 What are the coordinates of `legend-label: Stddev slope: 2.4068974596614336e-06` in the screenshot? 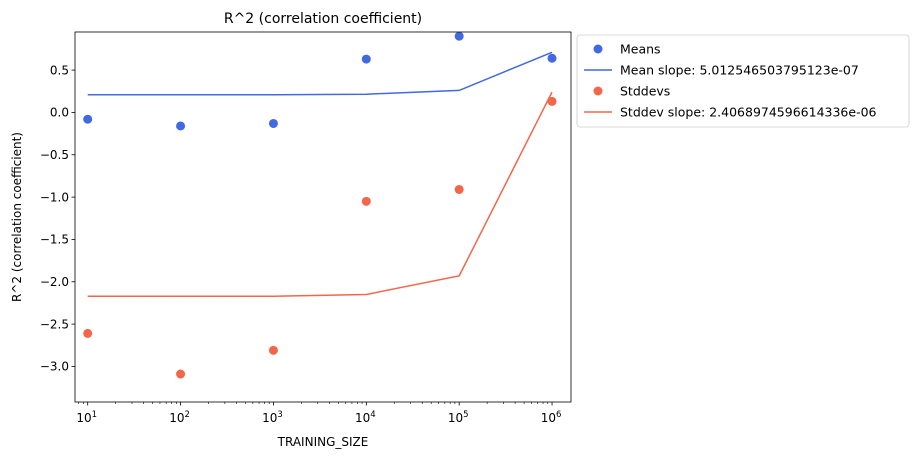 It's located at (748, 112).